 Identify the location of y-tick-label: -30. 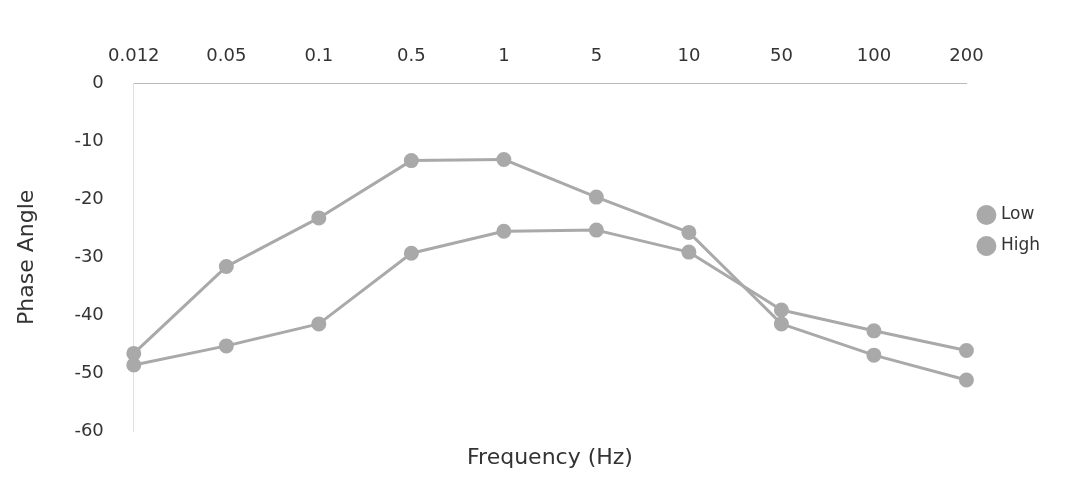
(89, 255).